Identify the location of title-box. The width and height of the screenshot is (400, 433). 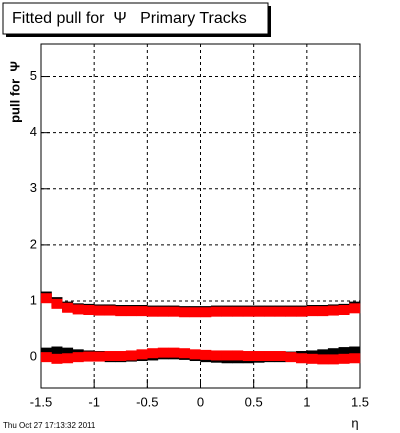
(135, 18).